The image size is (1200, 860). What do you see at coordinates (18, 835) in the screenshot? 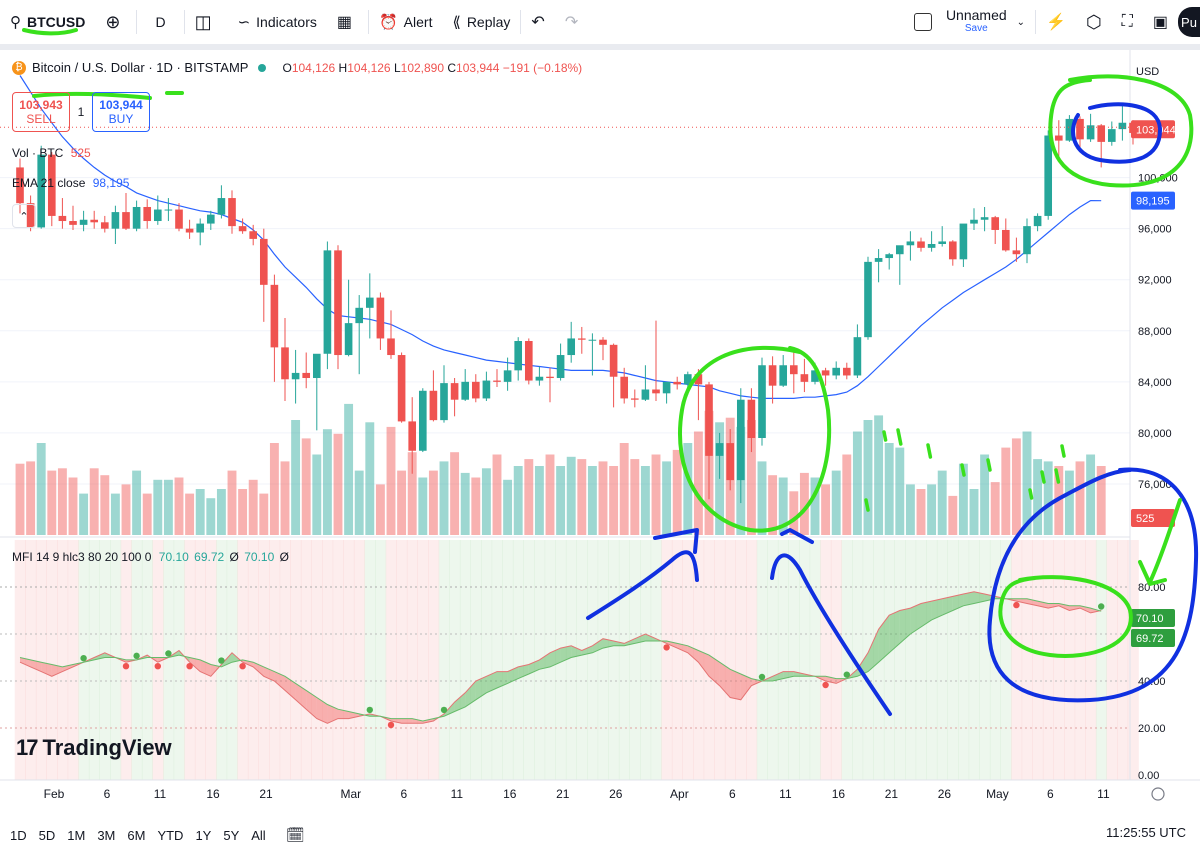
I see `range-button-1d: 1D` at bounding box center [18, 835].